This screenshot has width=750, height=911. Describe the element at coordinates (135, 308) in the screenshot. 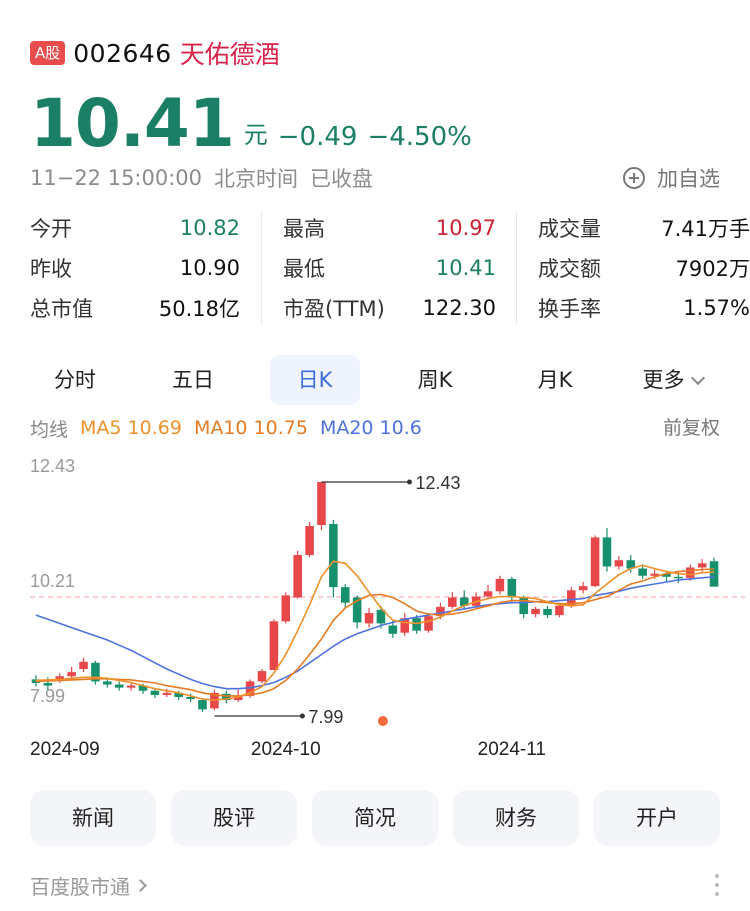

I see `stat-row: 总市值 50.18亿` at that location.